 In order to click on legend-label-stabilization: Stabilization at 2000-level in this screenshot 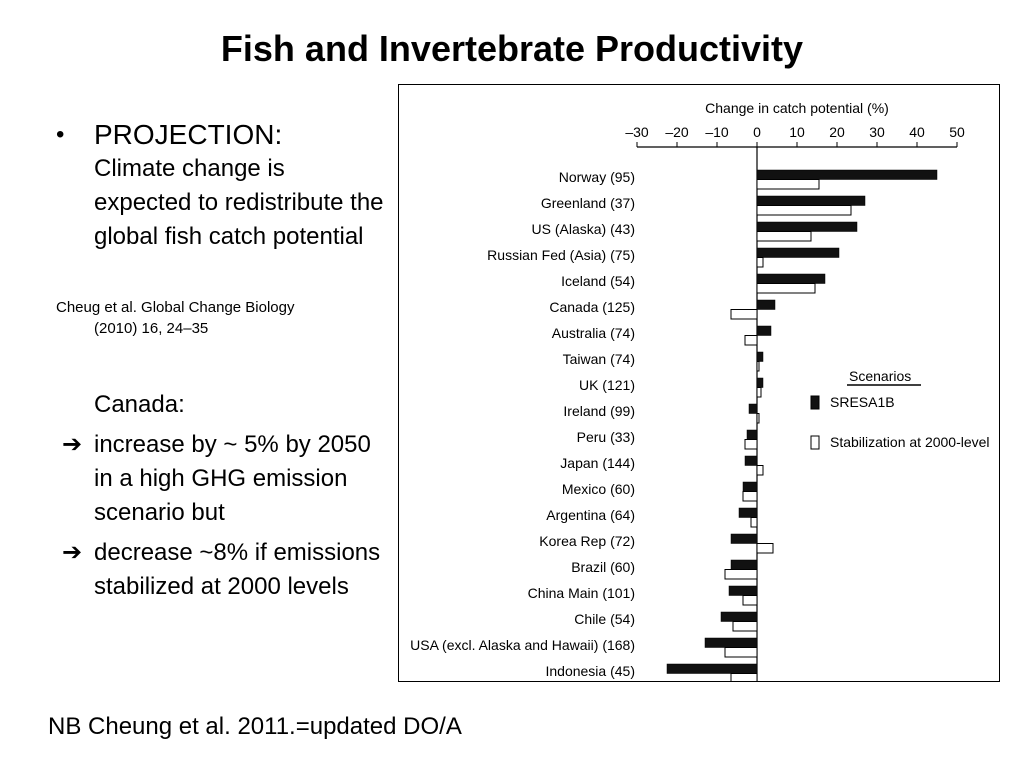, I will do `click(910, 442)`.